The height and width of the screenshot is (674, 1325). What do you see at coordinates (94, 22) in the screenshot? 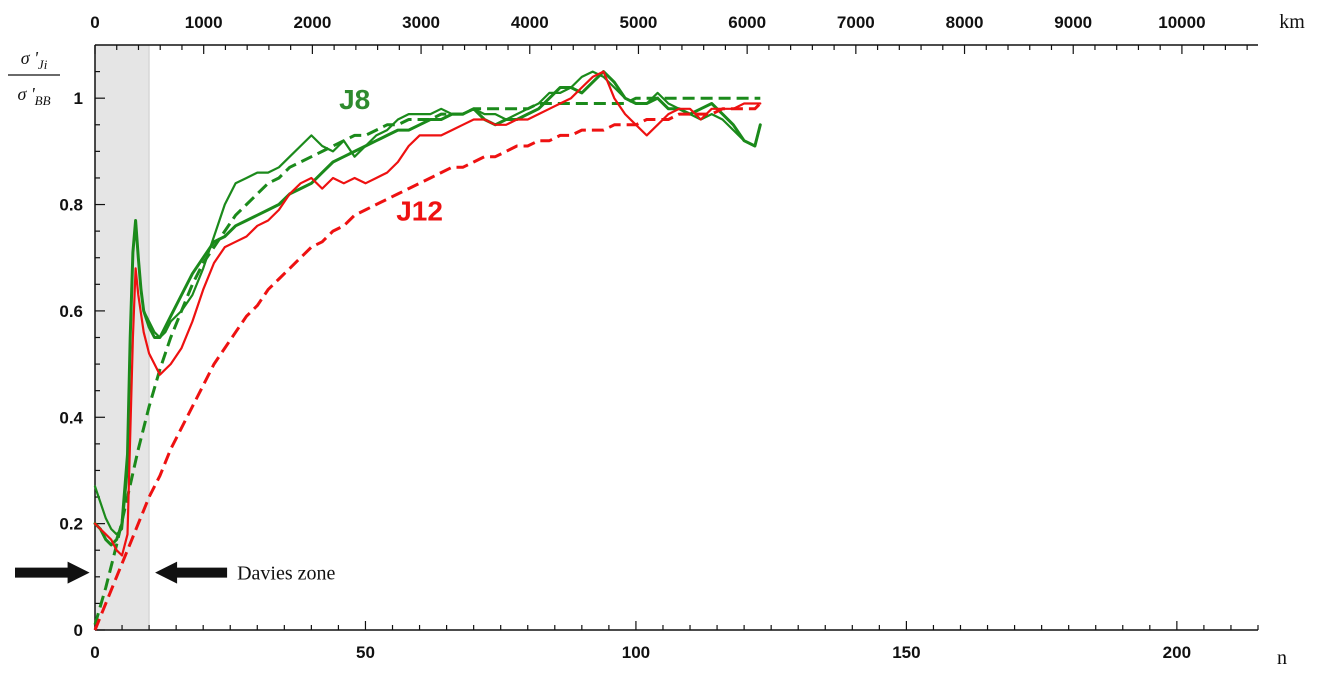
I see `x2-tick-label: 0` at bounding box center [94, 22].